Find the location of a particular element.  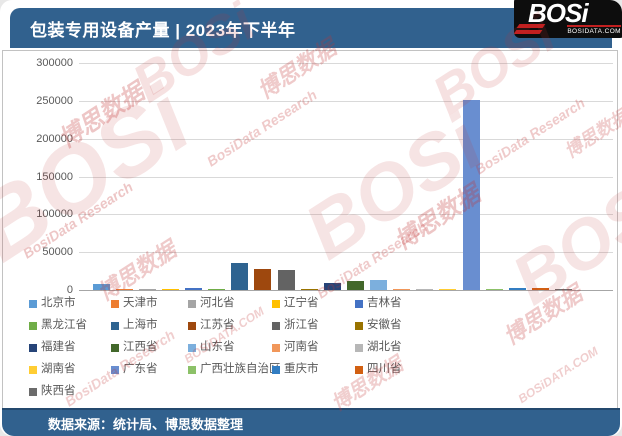

legend-label: 河南省 is located at coordinates (301, 347).